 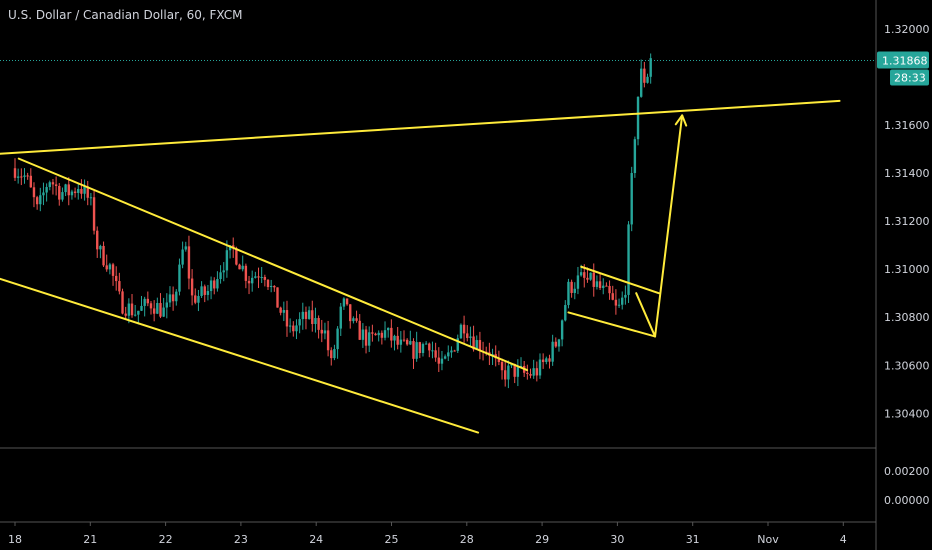 What do you see at coordinates (392, 539) in the screenshot?
I see `time-tick-label: 25` at bounding box center [392, 539].